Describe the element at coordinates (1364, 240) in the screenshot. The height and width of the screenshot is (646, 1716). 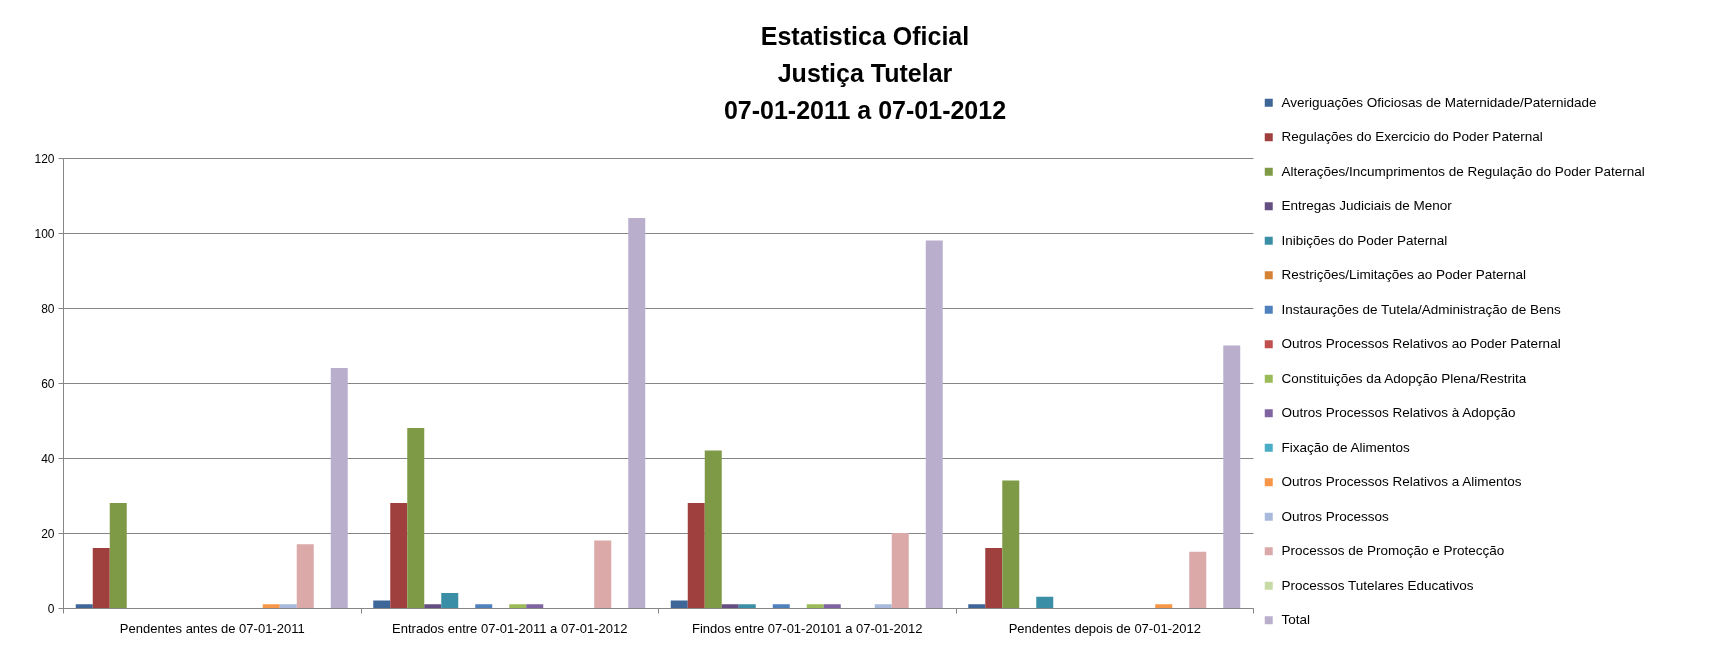
I see `legend-label: Inibições do Poder Paternal` at that location.